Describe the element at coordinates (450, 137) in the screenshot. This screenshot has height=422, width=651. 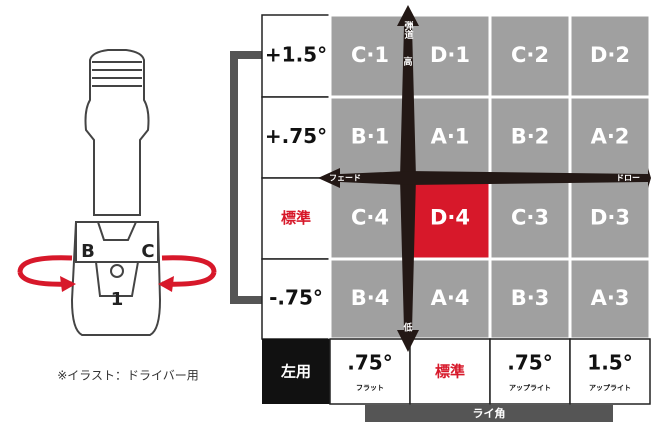
I see `cell-label: A·1` at that location.